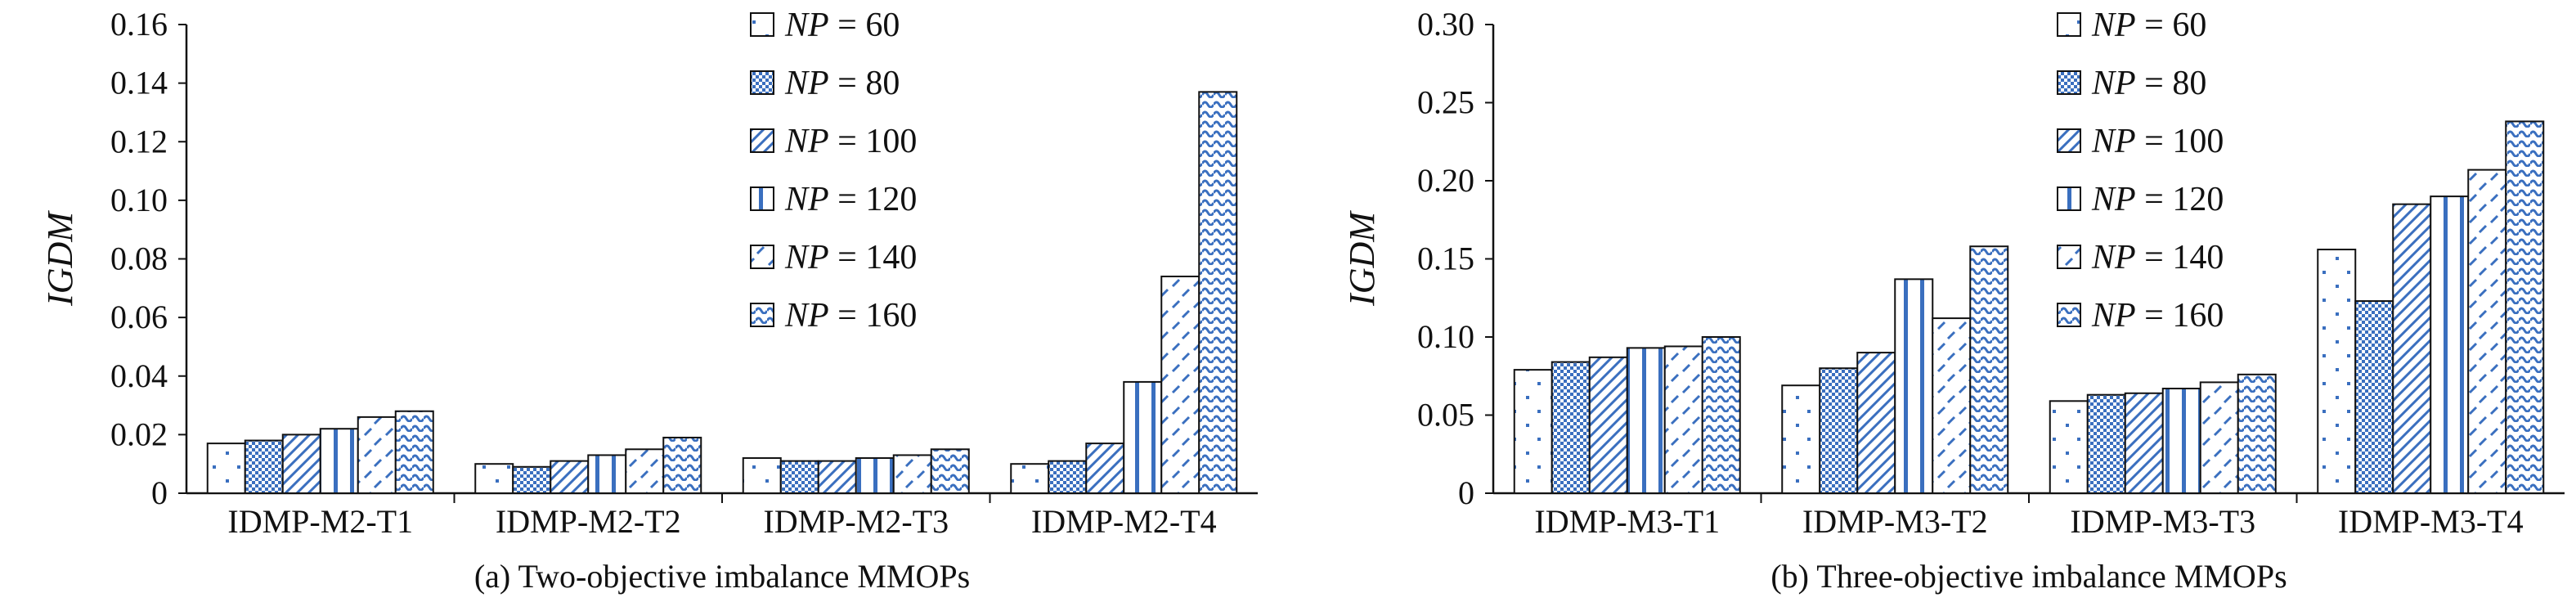 This screenshot has height=602, width=2576. I want to click on y-tick-label: 0.15, so click(1446, 258).